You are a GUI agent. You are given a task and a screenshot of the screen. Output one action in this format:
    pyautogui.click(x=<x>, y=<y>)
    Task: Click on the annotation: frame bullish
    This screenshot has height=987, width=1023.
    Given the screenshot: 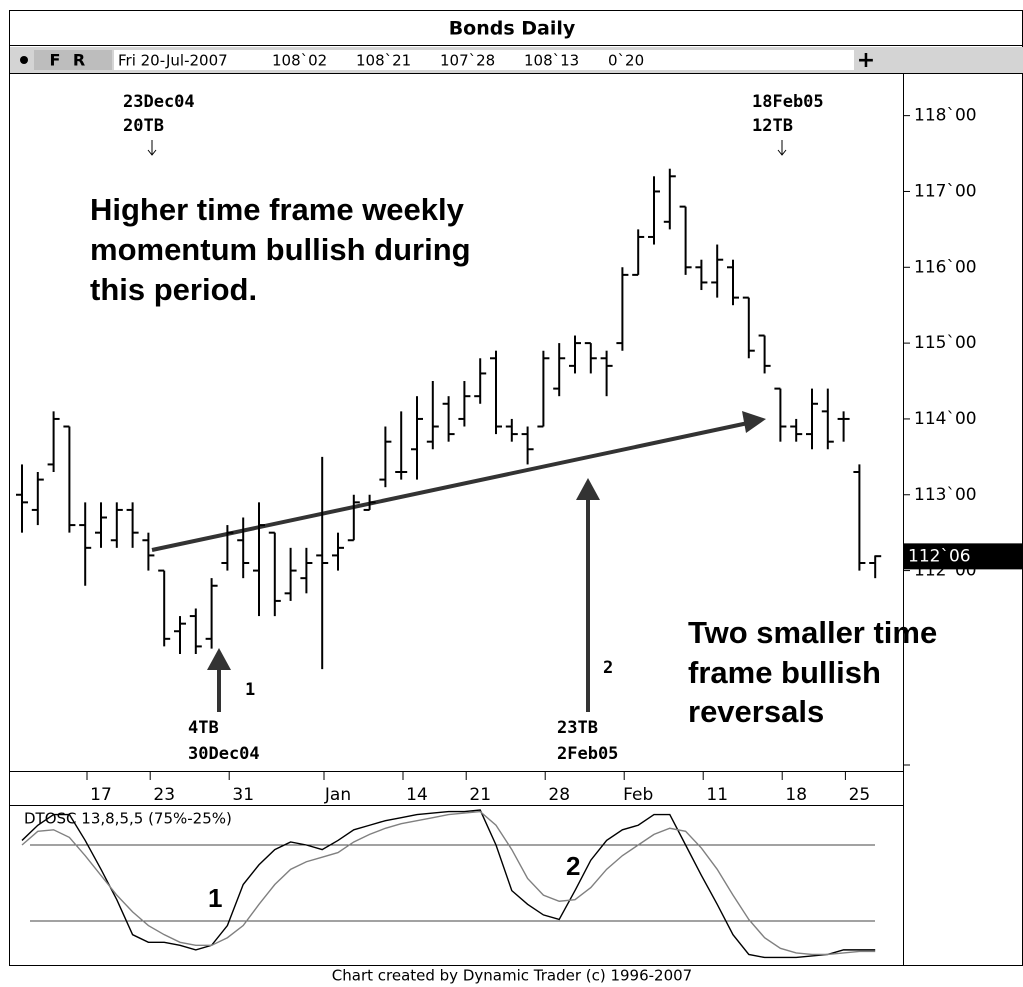 What is the action you would take?
    pyautogui.click(x=784, y=672)
    